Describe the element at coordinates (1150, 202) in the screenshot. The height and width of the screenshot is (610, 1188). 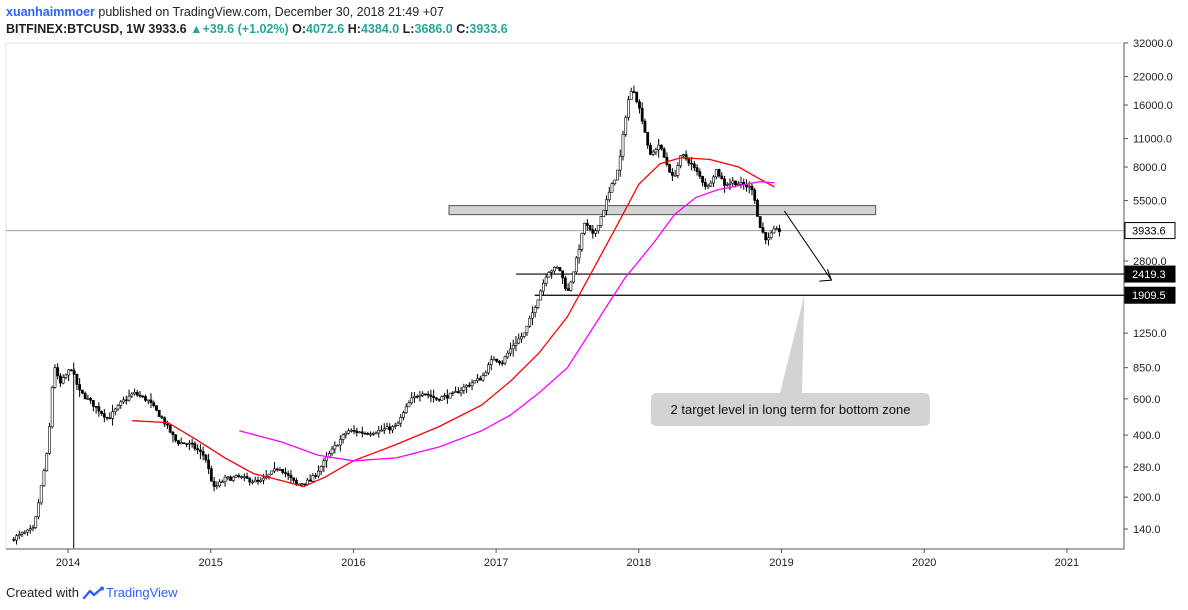
I see `price-tick-label: 5500.0` at that location.